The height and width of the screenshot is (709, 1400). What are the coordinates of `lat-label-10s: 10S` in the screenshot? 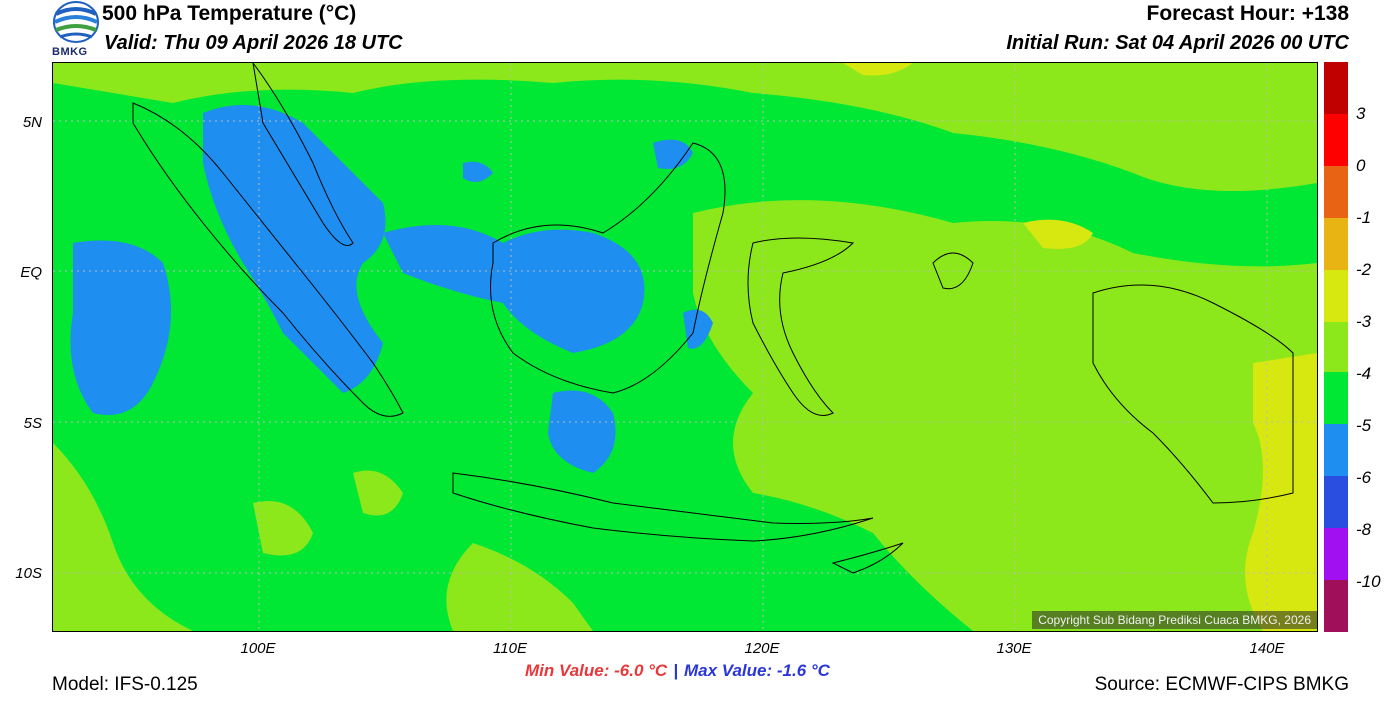 It's located at (28, 573).